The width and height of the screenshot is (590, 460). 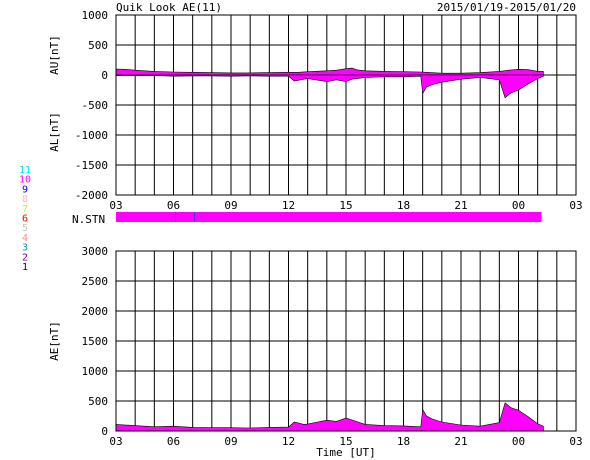 I want to click on legend-entry: 10, so click(x=25, y=180).